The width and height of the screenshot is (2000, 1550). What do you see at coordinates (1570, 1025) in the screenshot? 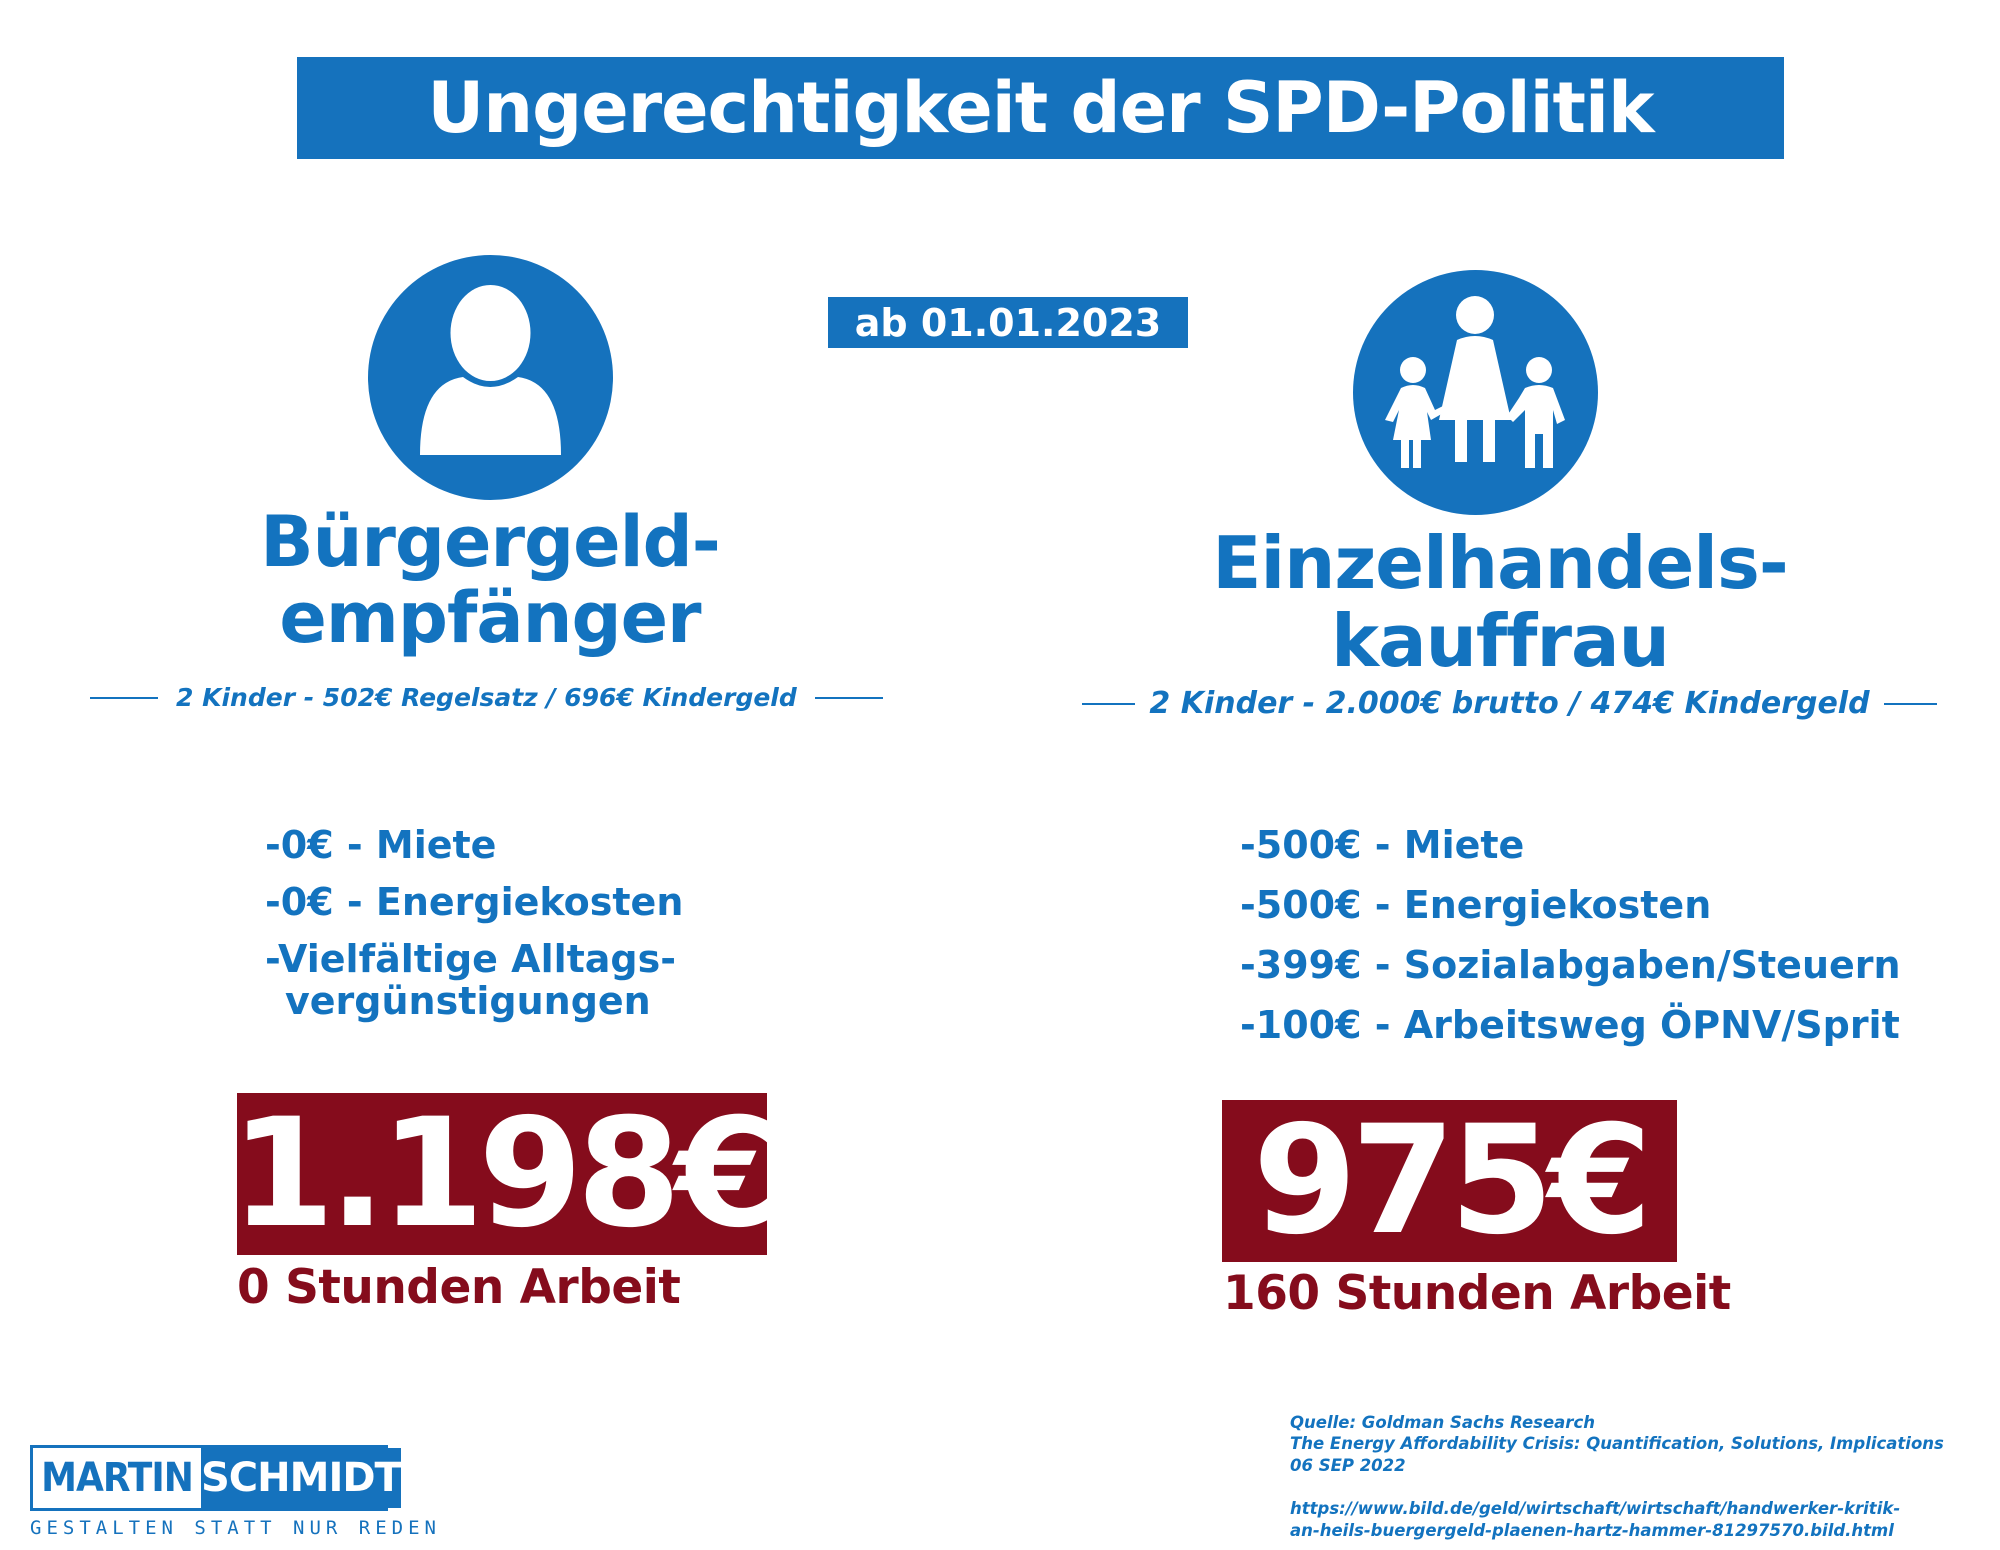
I see `list-item: -100€ - Arbeitsweg ÖPNV/Sprit` at bounding box center [1570, 1025].